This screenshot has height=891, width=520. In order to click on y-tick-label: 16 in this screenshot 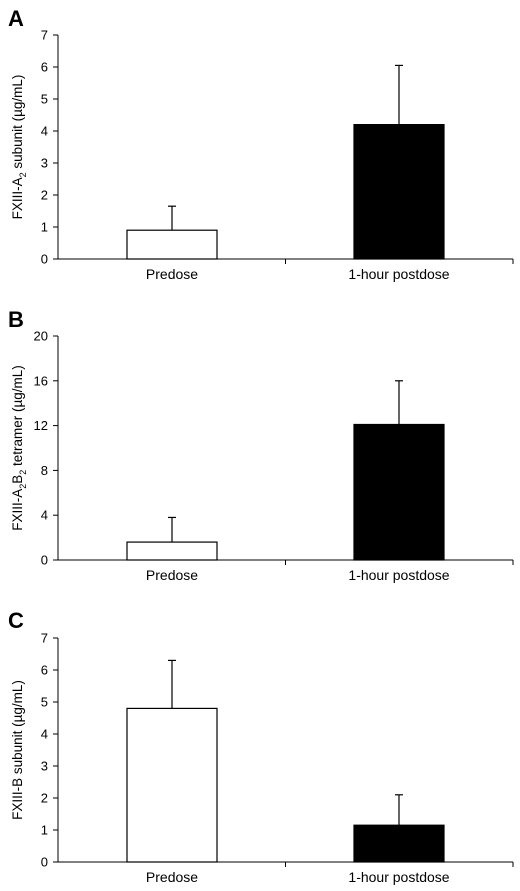, I will do `click(41, 380)`.